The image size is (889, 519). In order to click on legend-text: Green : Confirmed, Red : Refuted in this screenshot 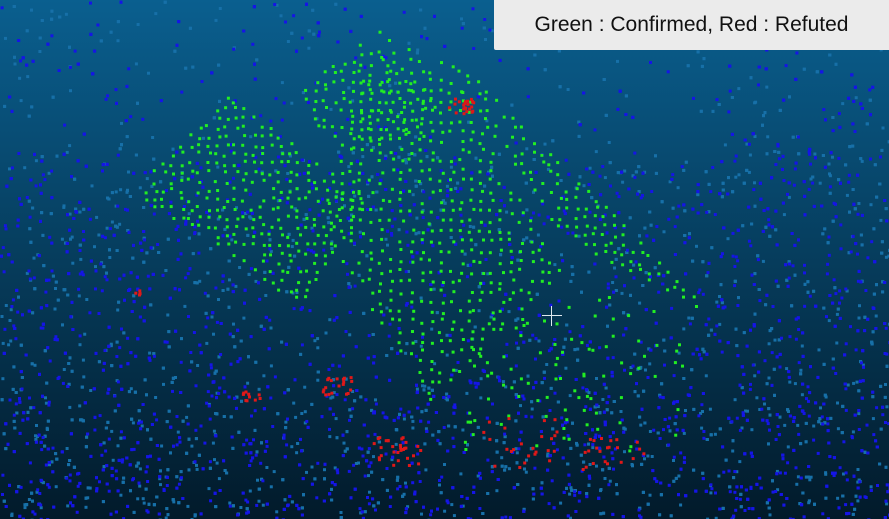, I will do `click(691, 24)`.